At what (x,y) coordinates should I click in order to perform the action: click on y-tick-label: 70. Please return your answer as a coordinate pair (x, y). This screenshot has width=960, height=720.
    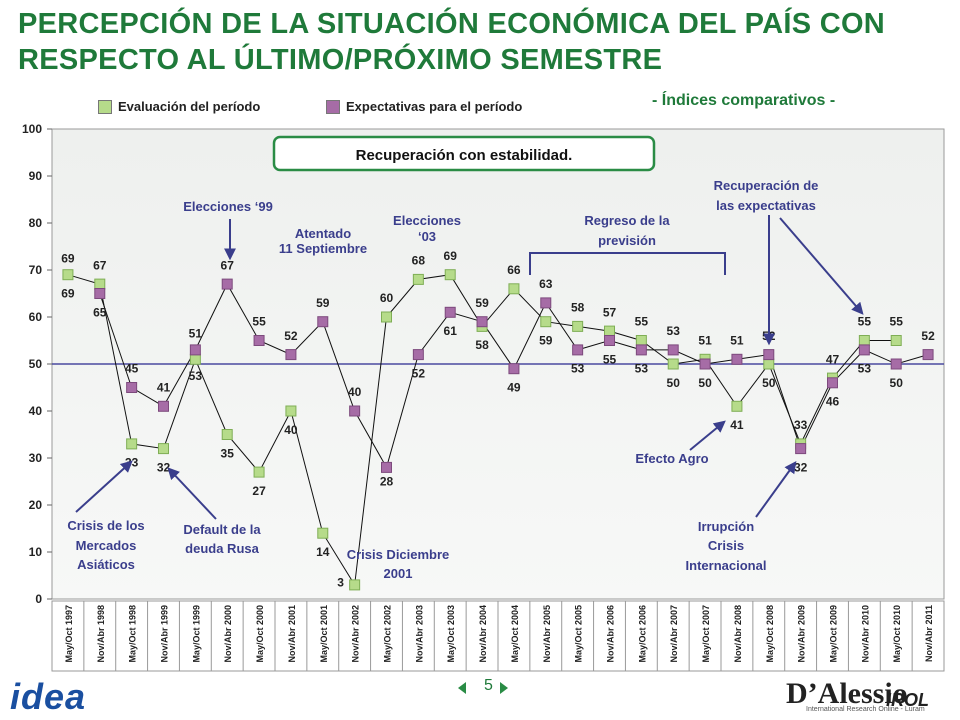
    Looking at the image, I should click on (36, 270).